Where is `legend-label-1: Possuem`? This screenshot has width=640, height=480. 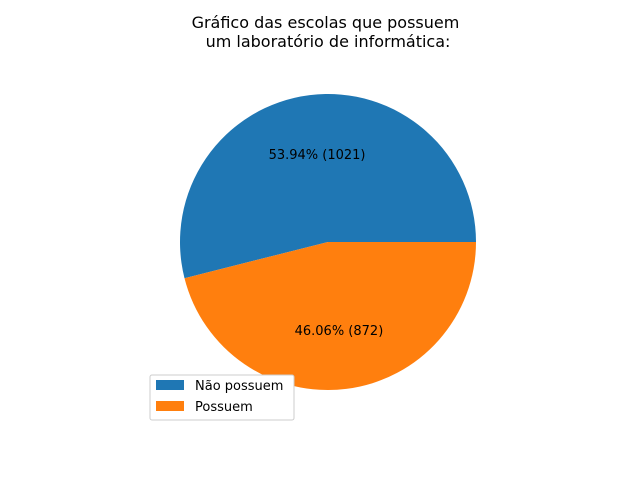
legend-label-1: Possuem is located at coordinates (224, 407).